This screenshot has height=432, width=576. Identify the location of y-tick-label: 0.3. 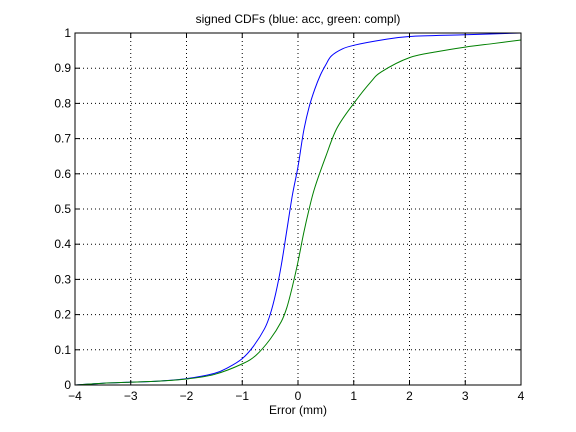
(62, 279).